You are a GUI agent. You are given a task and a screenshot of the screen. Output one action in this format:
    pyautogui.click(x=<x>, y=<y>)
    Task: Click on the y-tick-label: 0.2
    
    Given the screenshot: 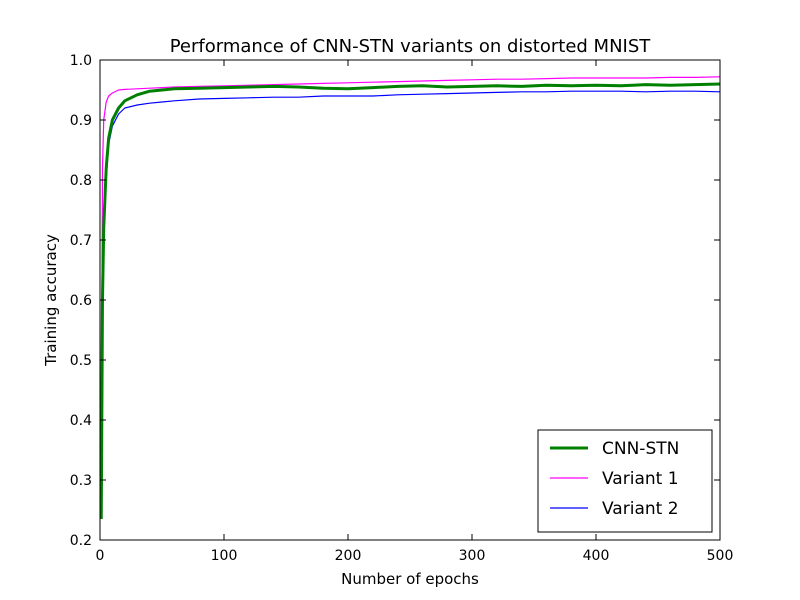 What is the action you would take?
    pyautogui.click(x=81, y=541)
    